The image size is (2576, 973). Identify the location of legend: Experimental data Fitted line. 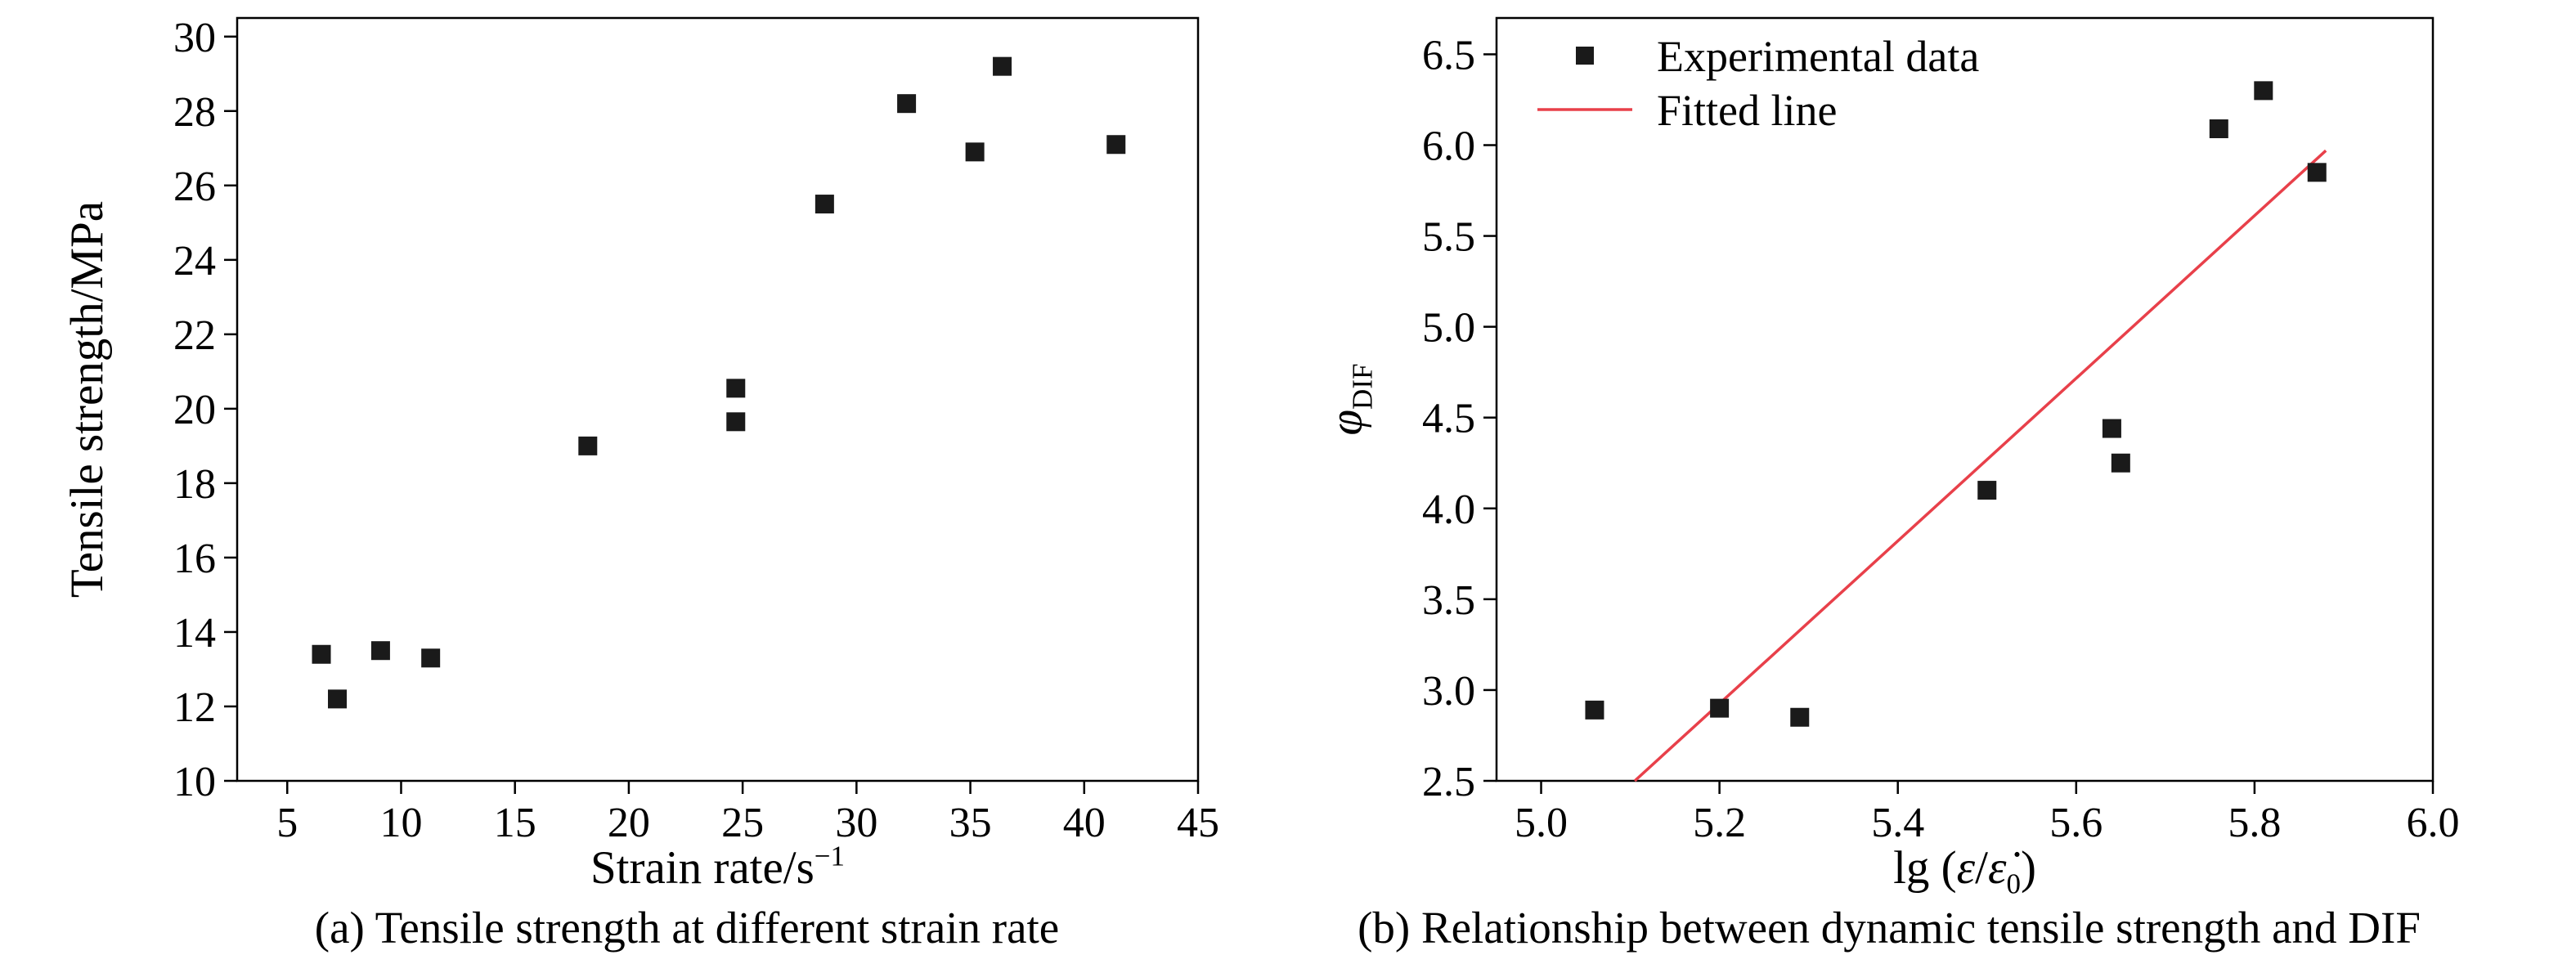
(1758, 83).